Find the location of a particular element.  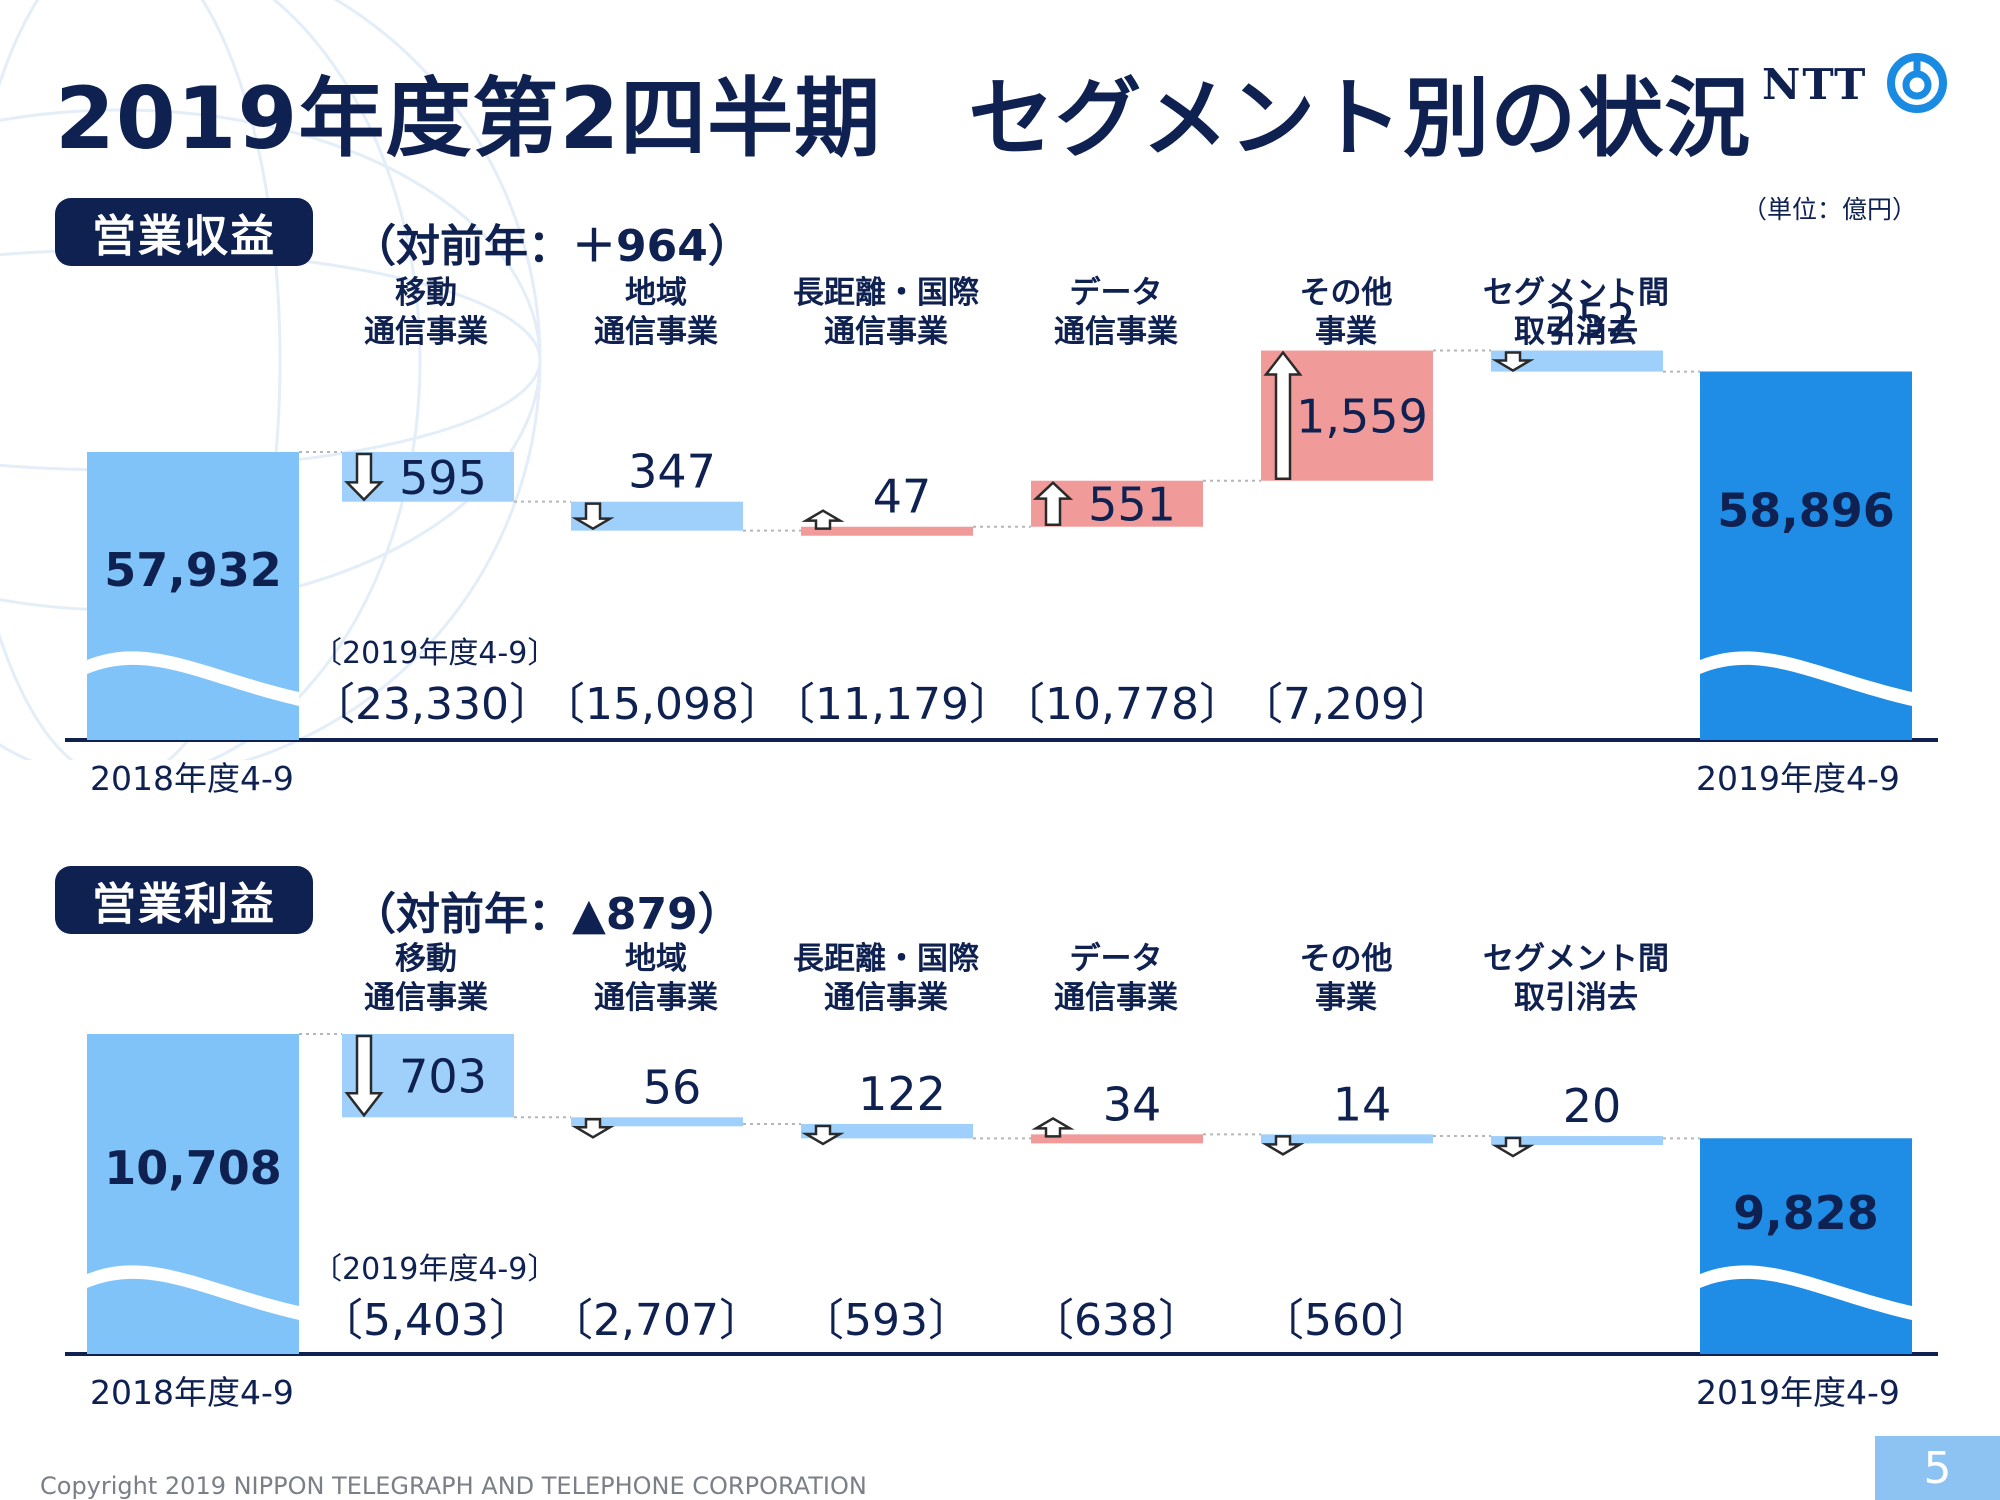

unit-label: （単位：億円） is located at coordinates (1830, 209).